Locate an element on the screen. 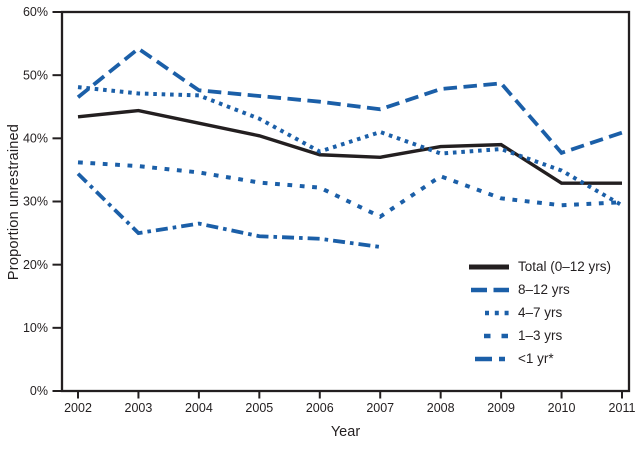  legend-item-1-3-yrs: 1–3 yrs is located at coordinates (534, 335).